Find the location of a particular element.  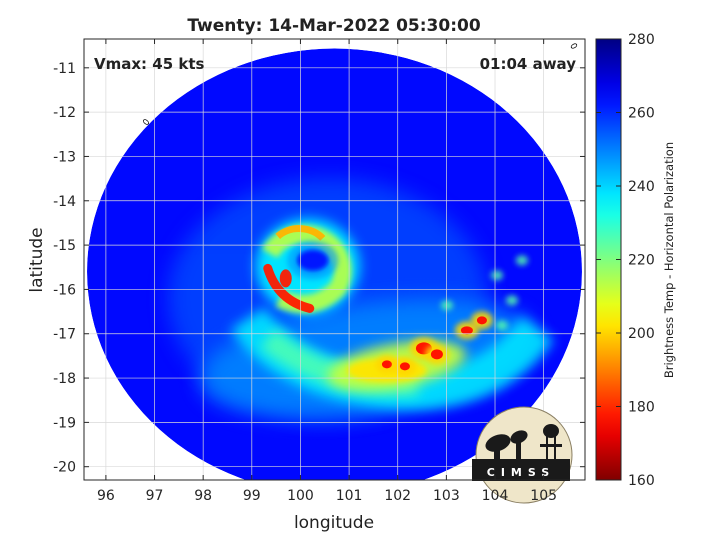

x-tick-label: 105 is located at coordinates (543, 496).